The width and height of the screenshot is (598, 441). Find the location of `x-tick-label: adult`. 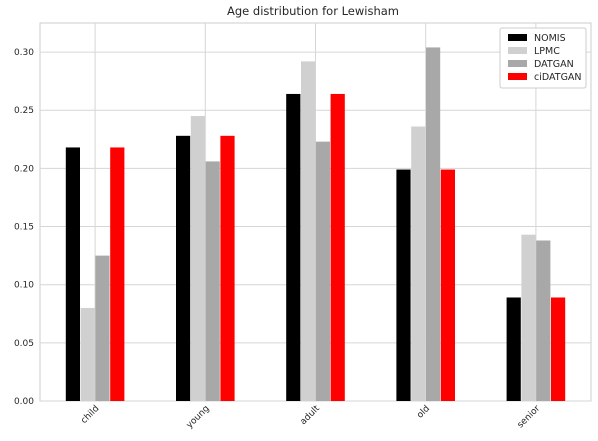

x-tick-label: adult is located at coordinates (311, 415).